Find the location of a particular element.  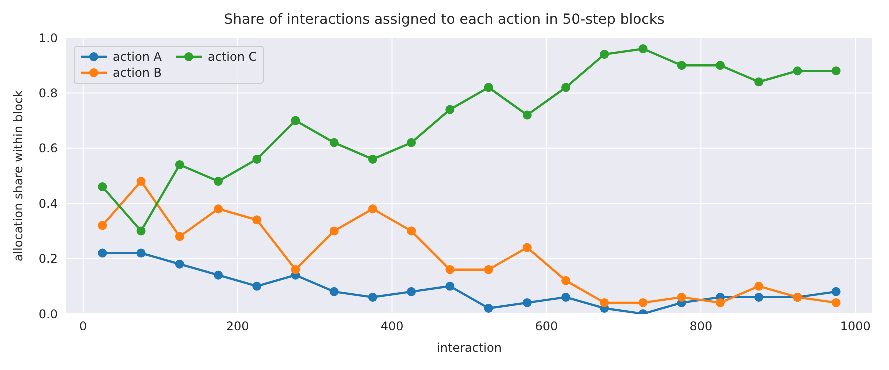

legend-label: action C is located at coordinates (233, 57).